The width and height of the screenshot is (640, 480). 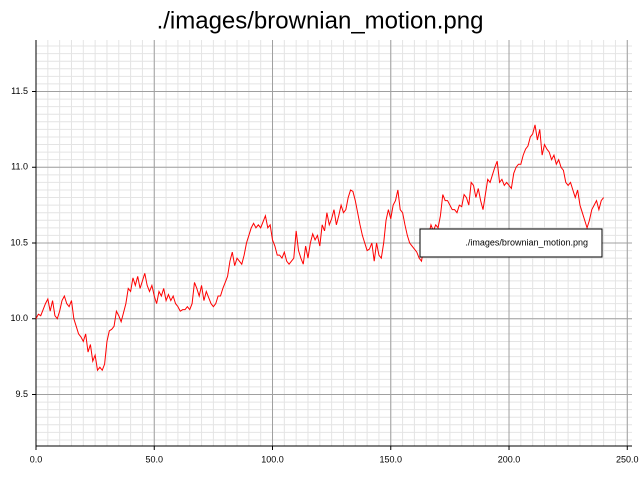 I want to click on y-tick-label: 11.5, so click(x=19, y=91).